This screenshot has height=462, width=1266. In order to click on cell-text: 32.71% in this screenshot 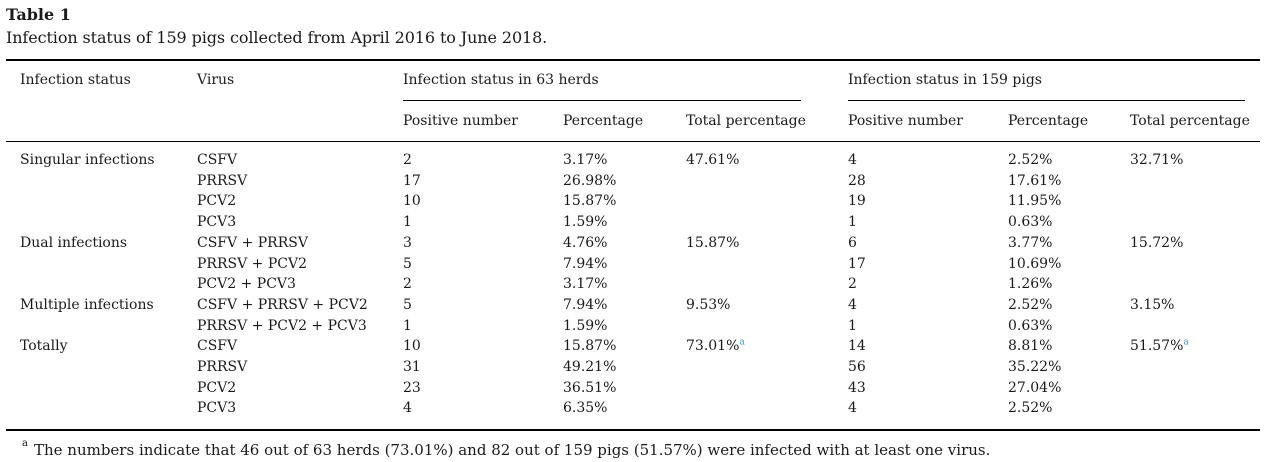, I will do `click(1157, 160)`.